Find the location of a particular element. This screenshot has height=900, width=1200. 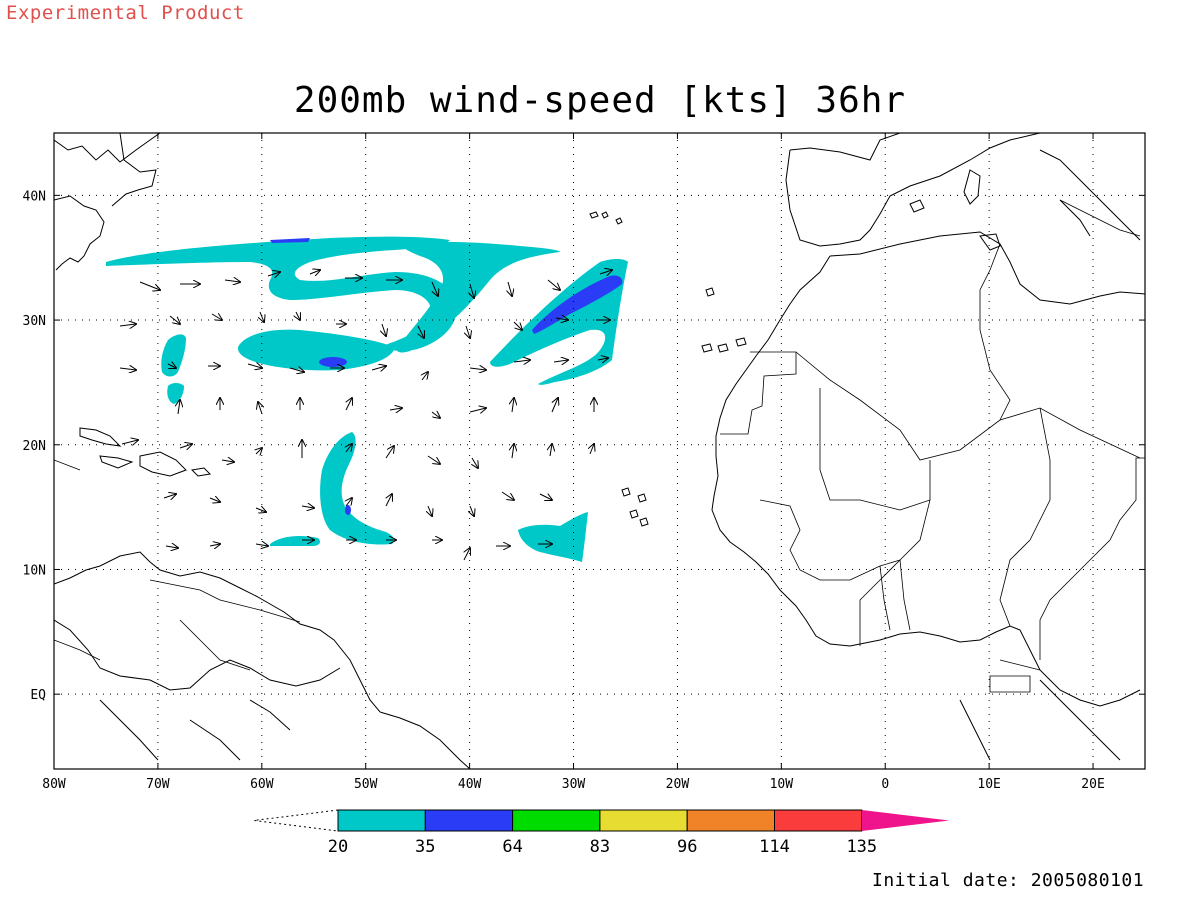

colorbar-level-label: 96 is located at coordinates (687, 847).